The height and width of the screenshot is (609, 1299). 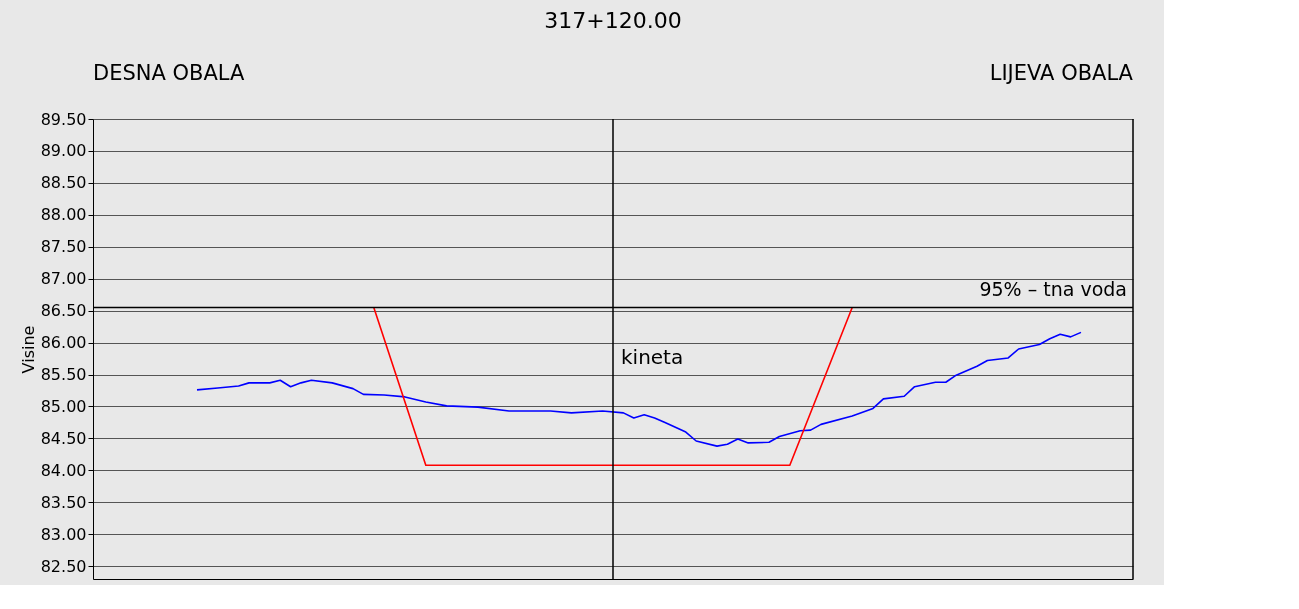 I want to click on y-tick-label: 88.00, so click(x=63, y=215).